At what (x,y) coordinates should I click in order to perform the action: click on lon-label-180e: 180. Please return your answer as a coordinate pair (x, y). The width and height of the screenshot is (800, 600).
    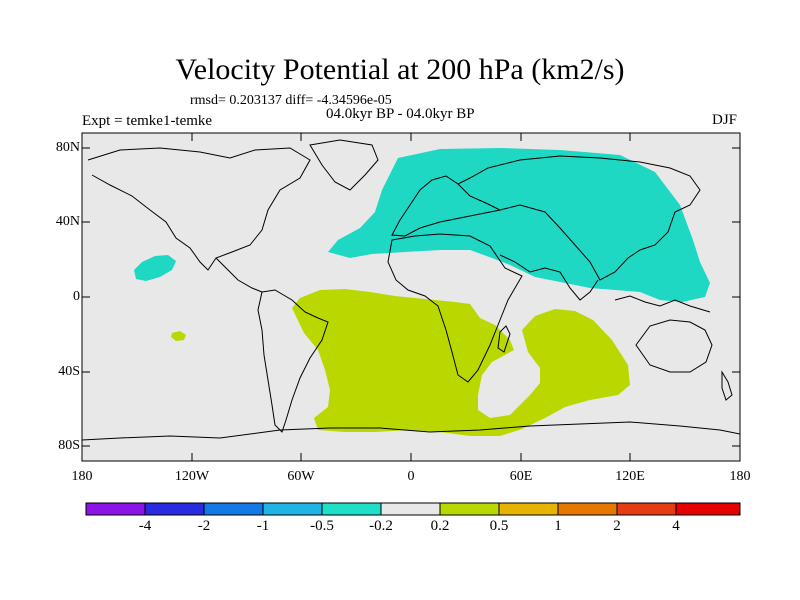
    Looking at the image, I should click on (740, 476).